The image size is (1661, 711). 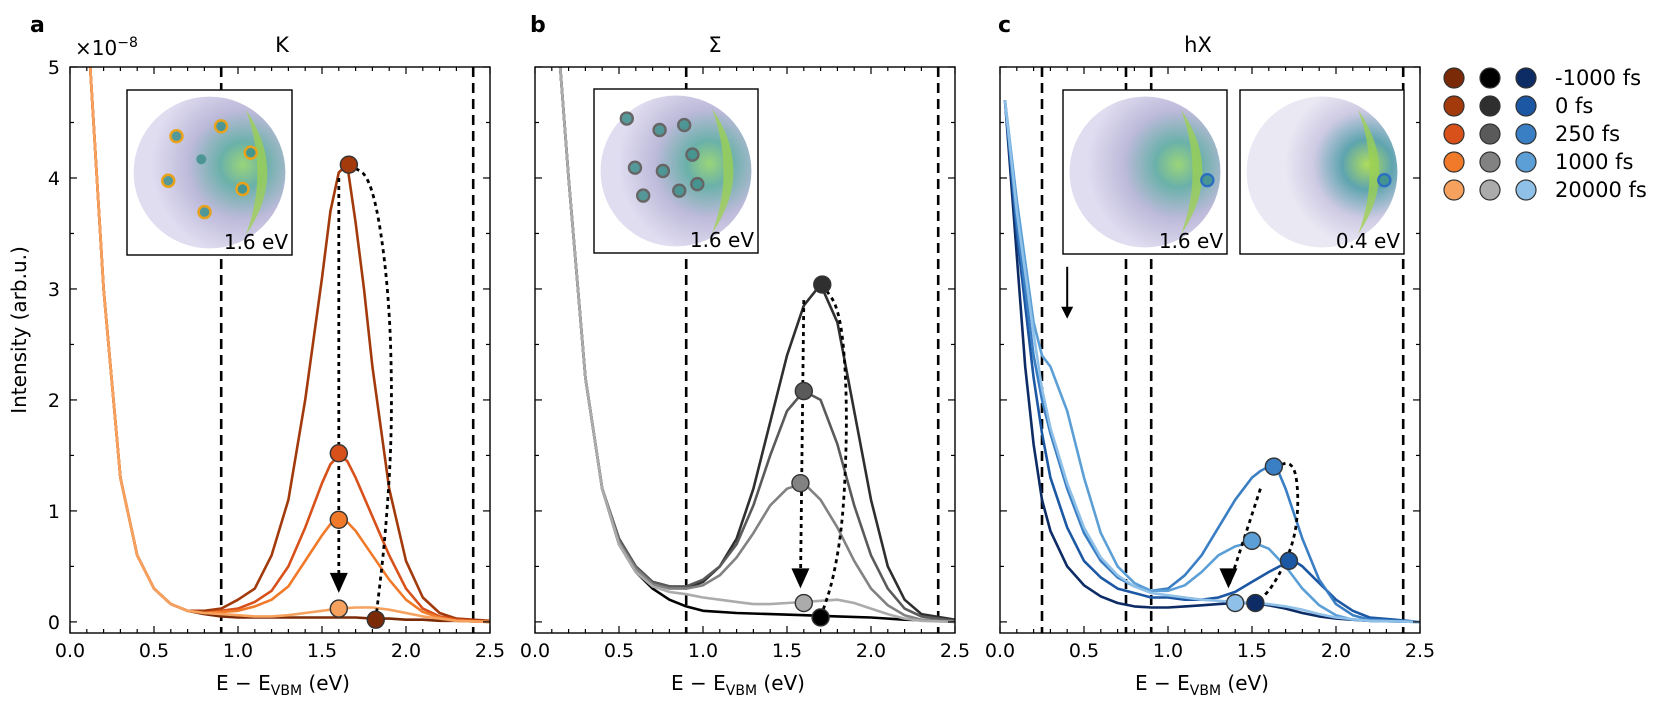 I want to click on panel-a-title: K, so click(x=282, y=45).